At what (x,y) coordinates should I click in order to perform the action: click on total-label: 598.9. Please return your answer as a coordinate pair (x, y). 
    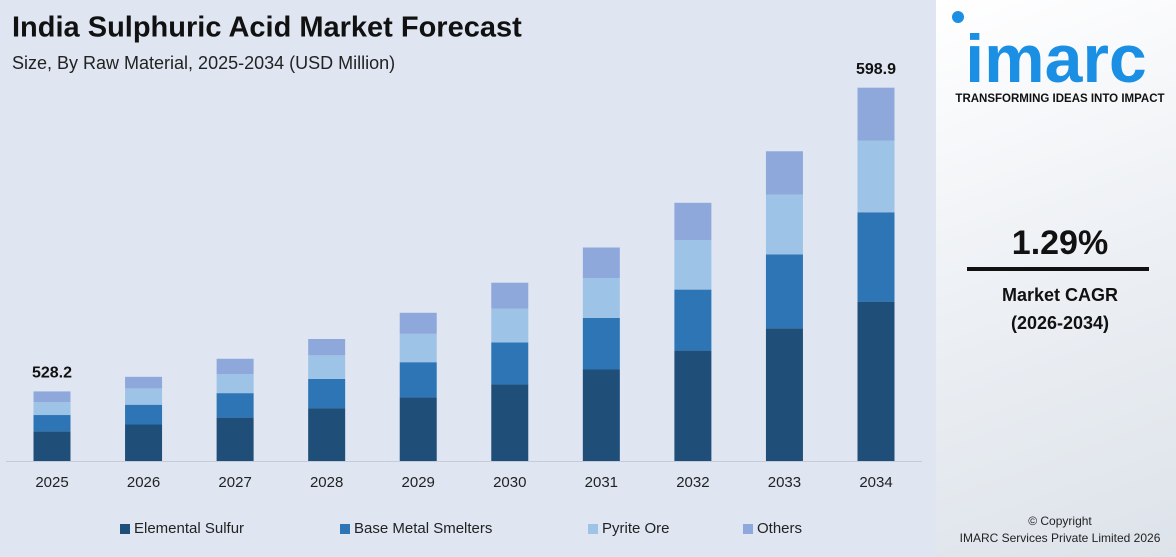
    Looking at the image, I should click on (876, 69).